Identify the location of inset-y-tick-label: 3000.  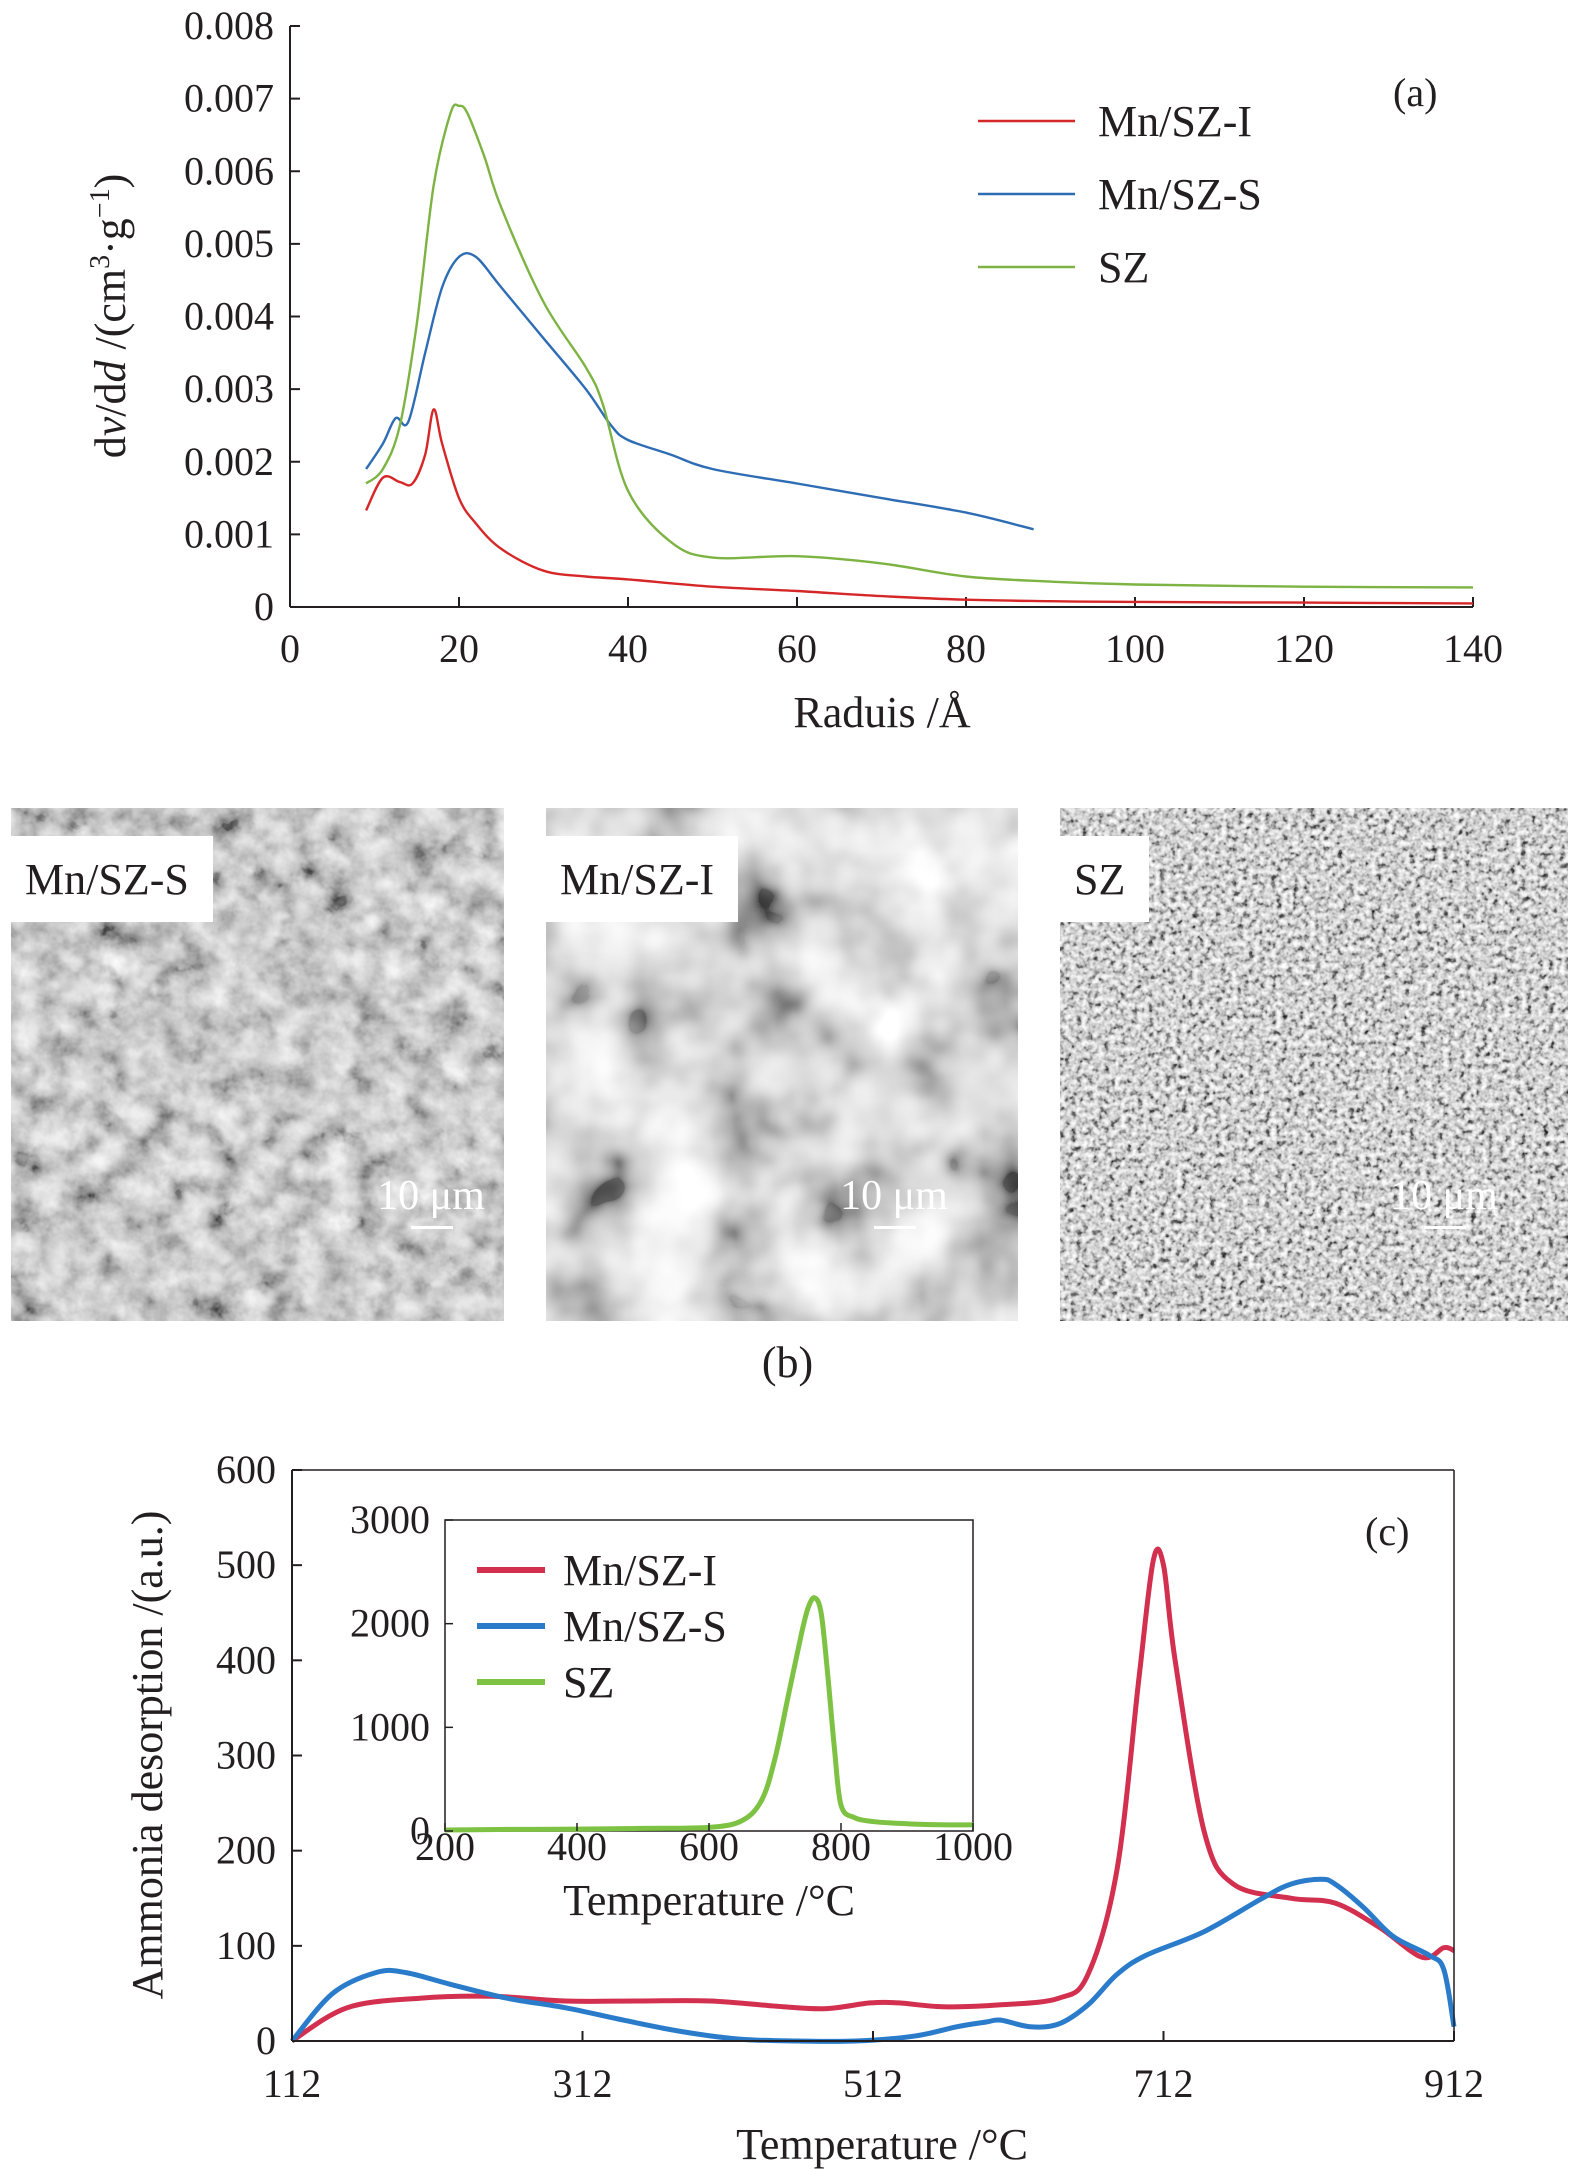
(390, 1519).